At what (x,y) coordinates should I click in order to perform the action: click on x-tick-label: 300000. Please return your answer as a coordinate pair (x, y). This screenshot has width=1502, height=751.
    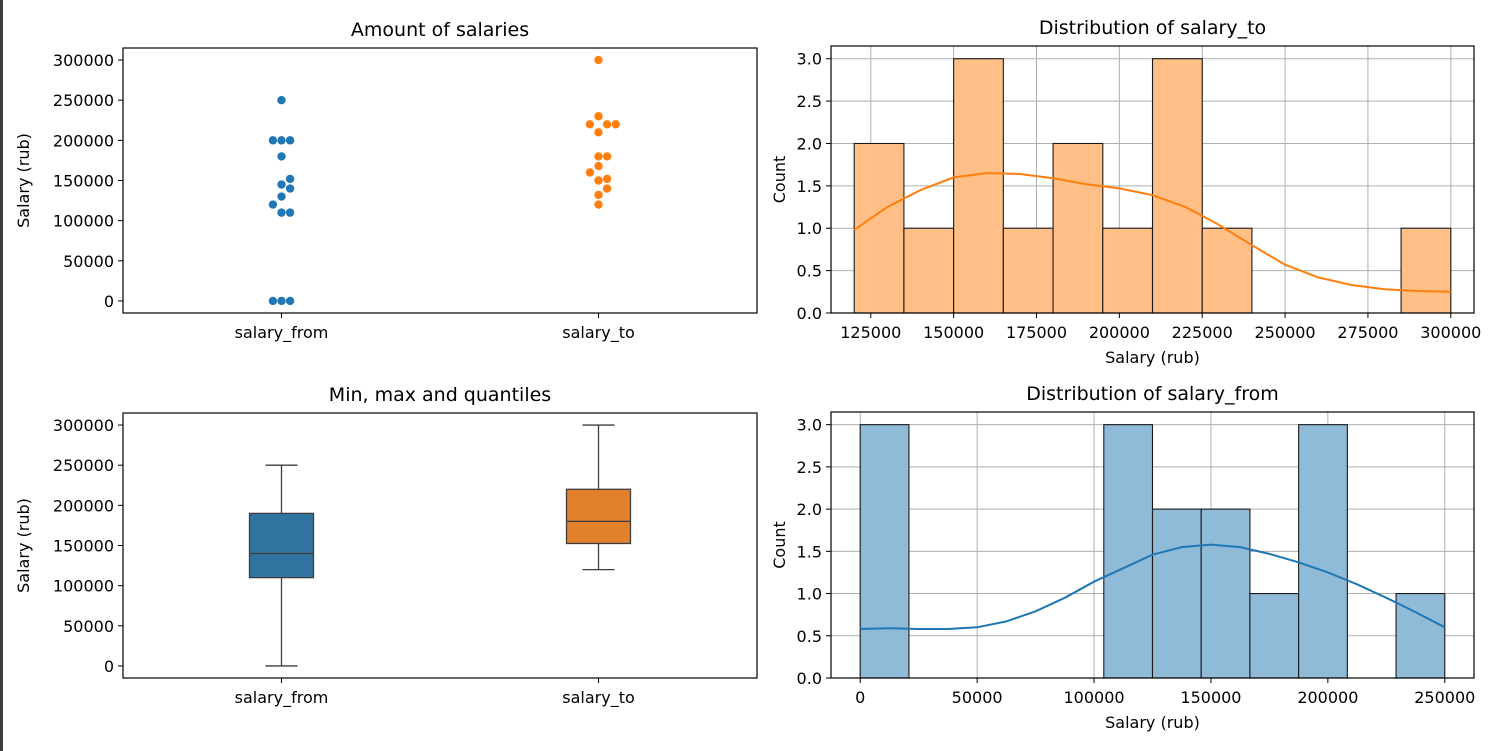
    Looking at the image, I should click on (1450, 332).